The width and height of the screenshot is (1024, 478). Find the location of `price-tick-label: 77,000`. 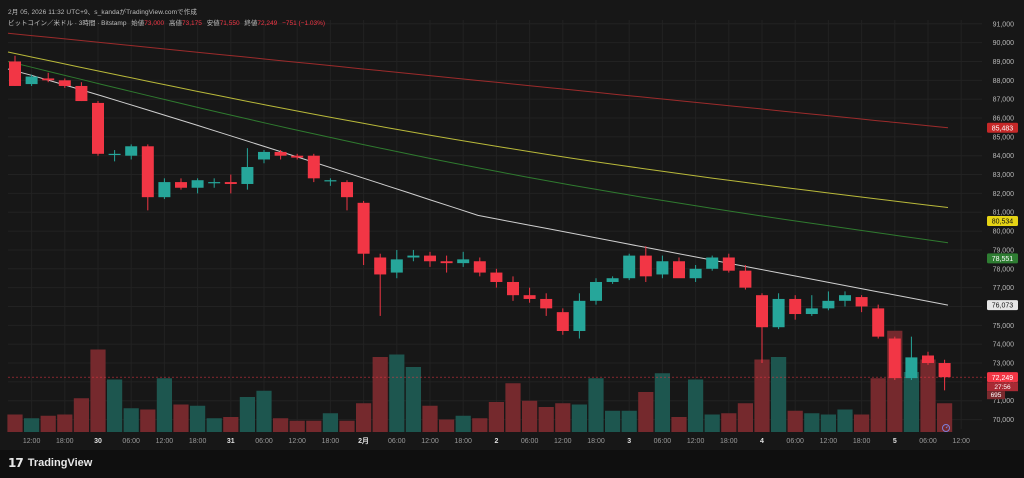

price-tick-label: 77,000 is located at coordinates (1004, 288).